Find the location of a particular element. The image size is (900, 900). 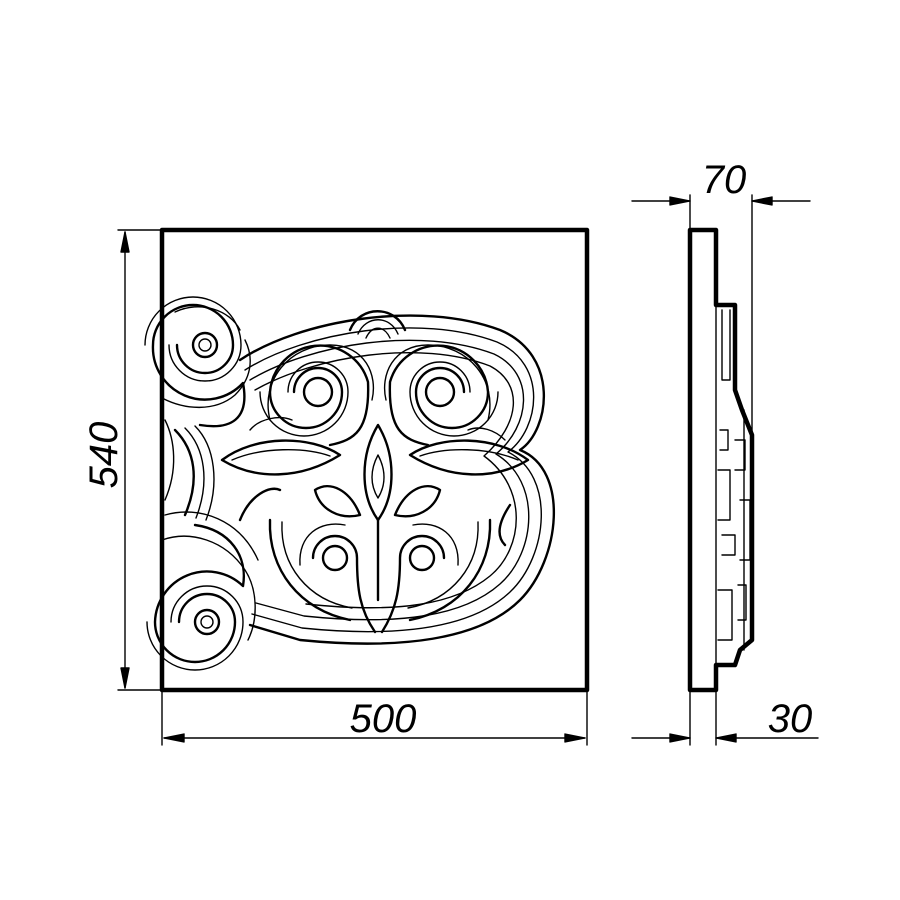

dimension-label-height: 540 is located at coordinates (104, 455).